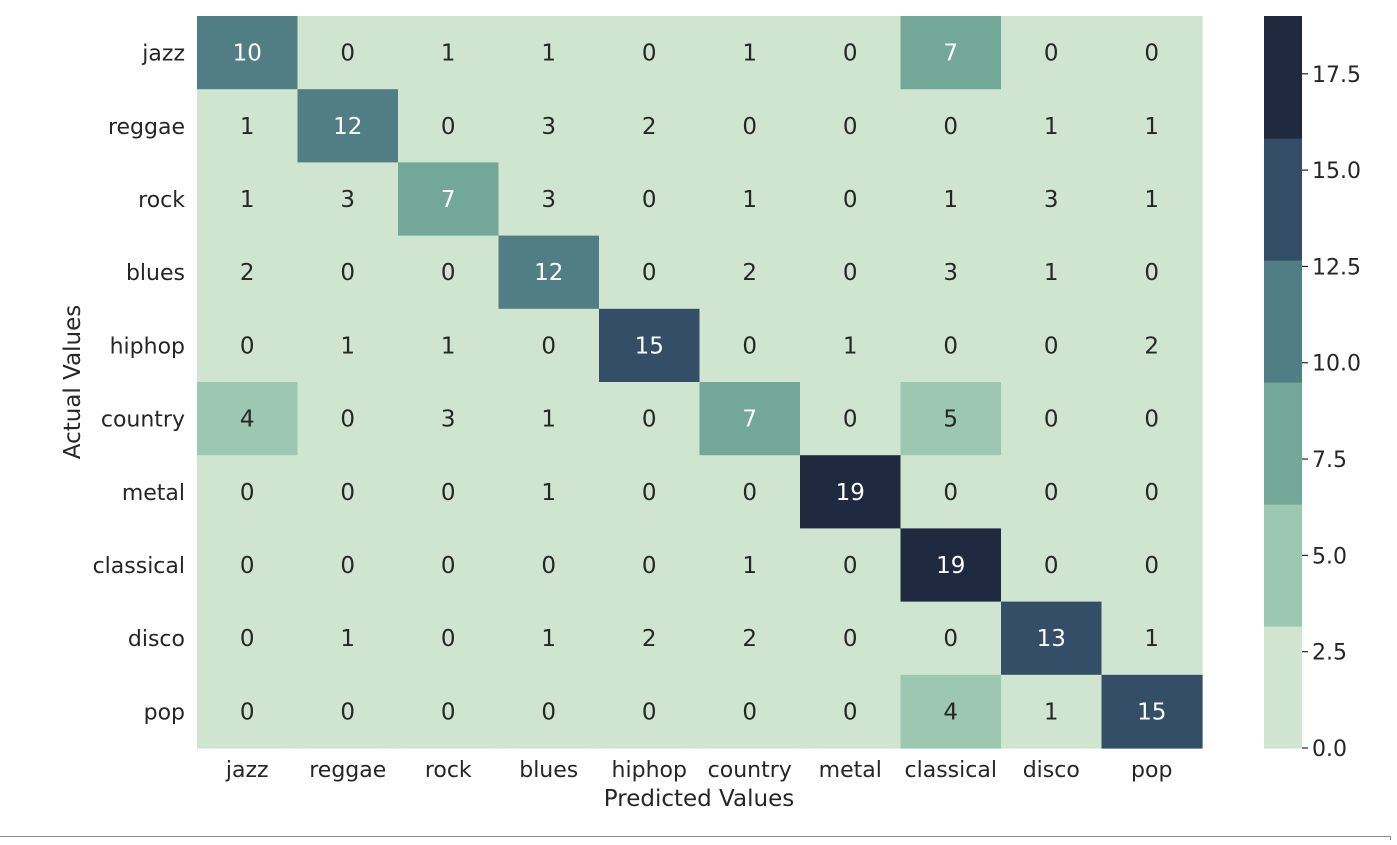 This screenshot has height=845, width=1397. Describe the element at coordinates (749, 420) in the screenshot. I see `cell-value-label: 7` at that location.